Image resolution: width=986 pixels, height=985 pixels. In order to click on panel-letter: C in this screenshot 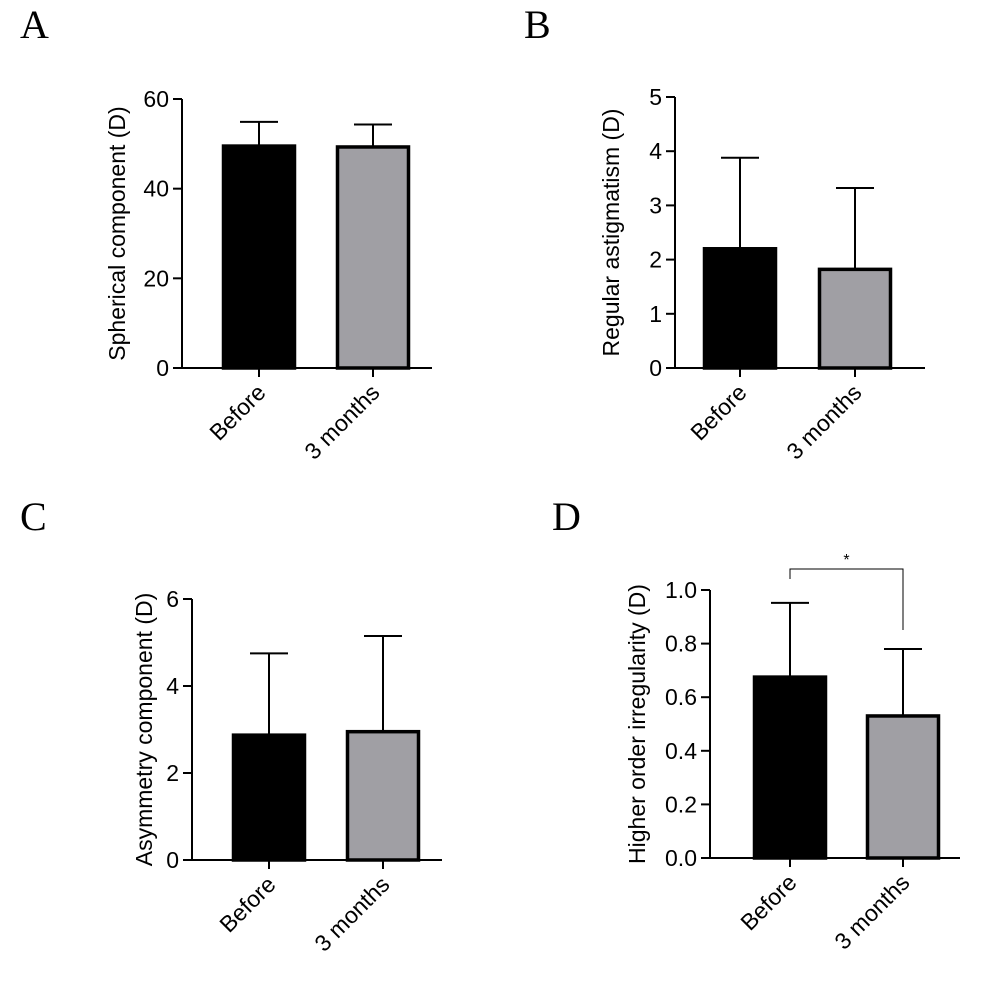, I will do `click(33, 516)`.